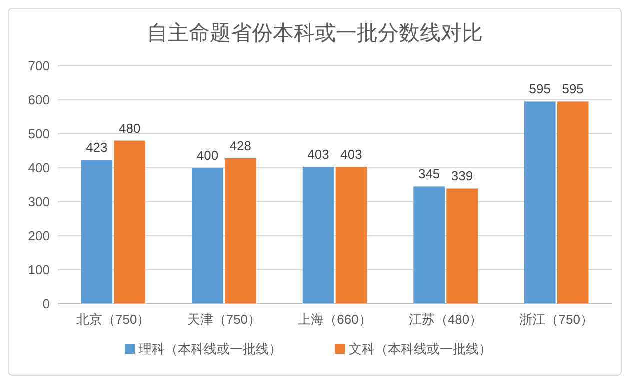 The image size is (630, 384). What do you see at coordinates (207, 155) in the screenshot?
I see `data-label: 400` at bounding box center [207, 155].